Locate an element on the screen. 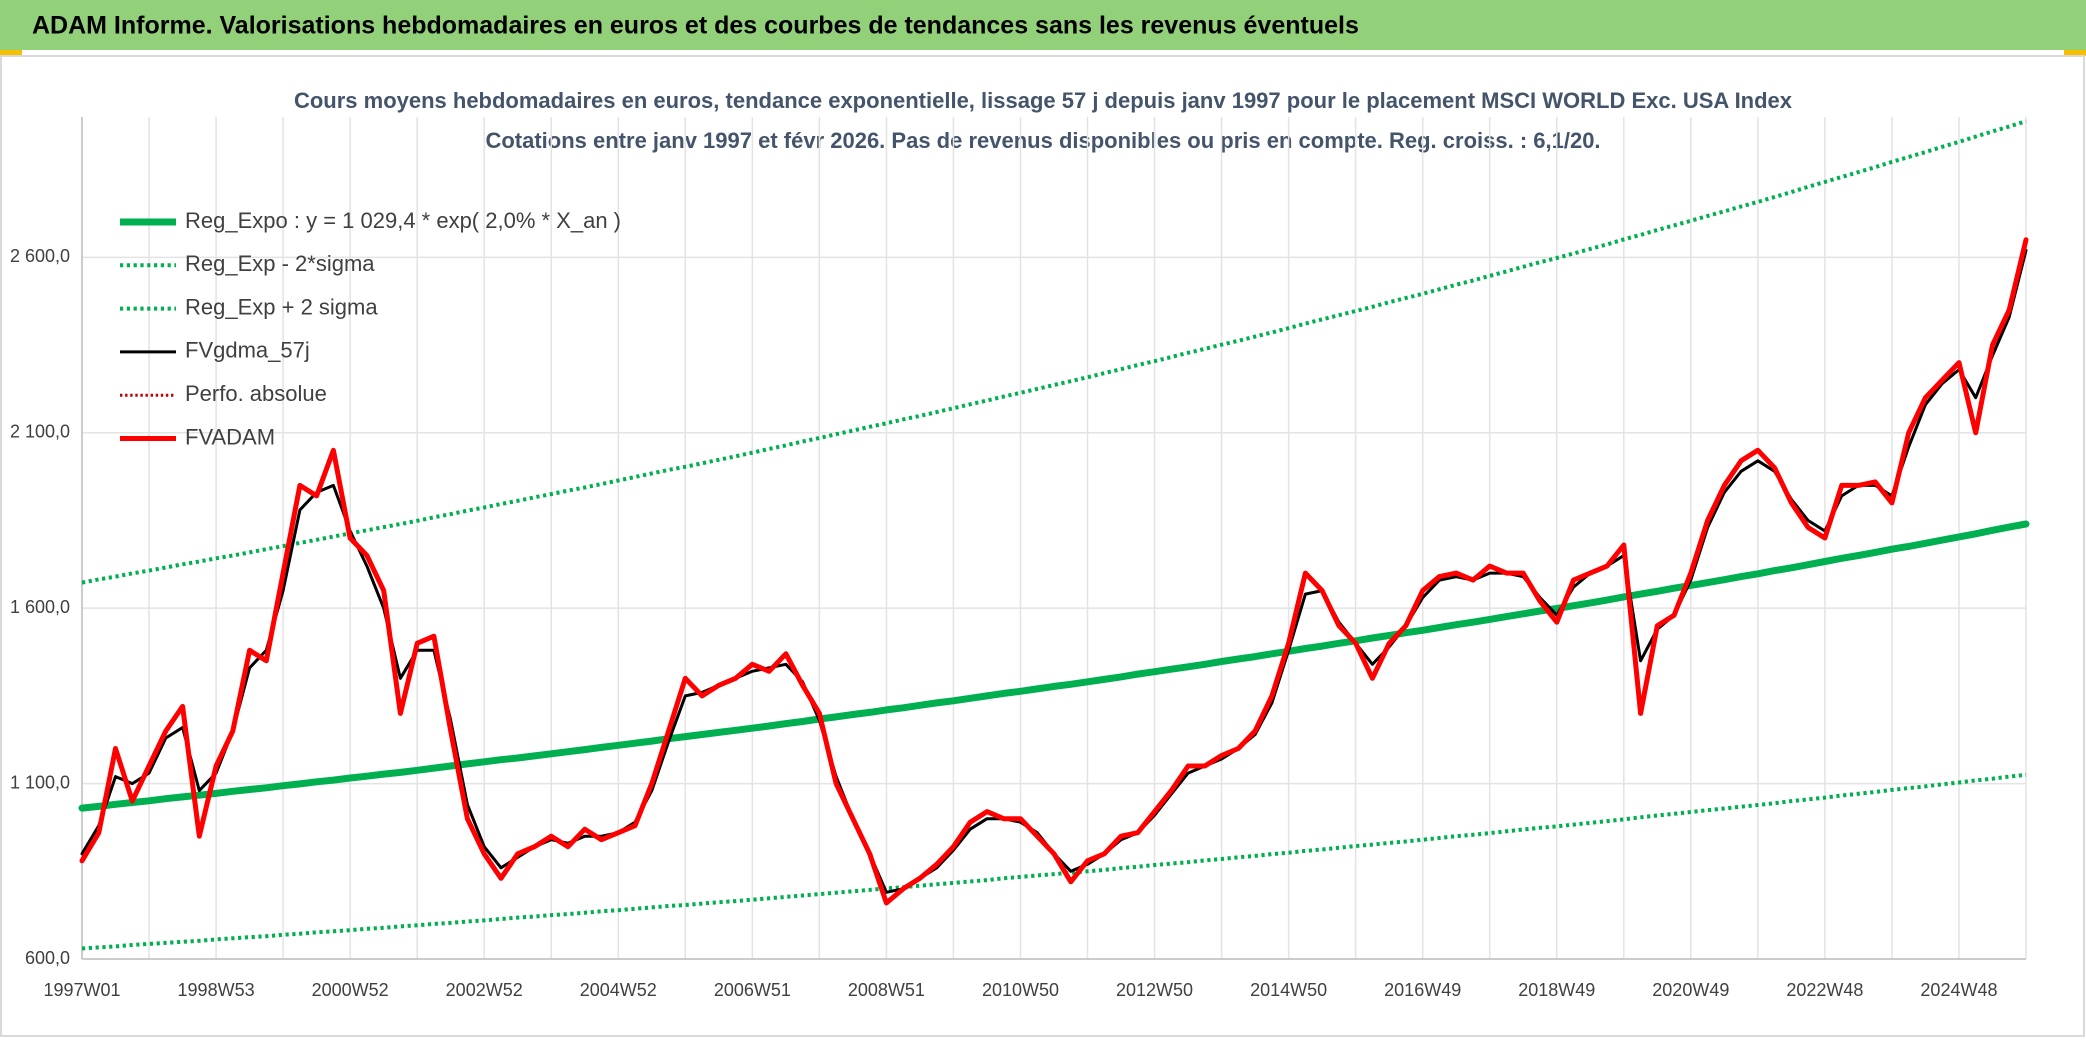 This screenshot has width=2086, height=1043. y-tick-label: 1 600,0 is located at coordinates (40, 607).